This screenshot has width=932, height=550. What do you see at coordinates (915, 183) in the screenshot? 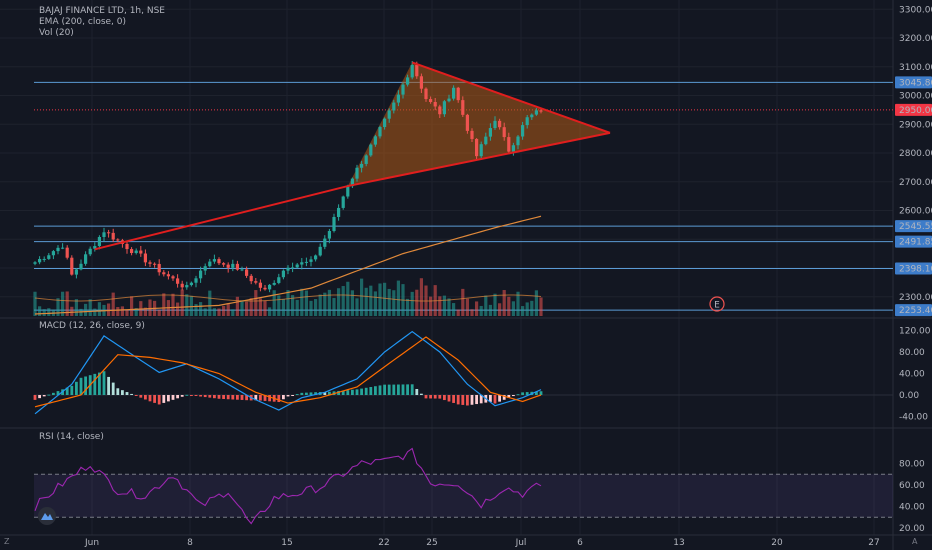
I see `y-tick-label: 2700.00` at bounding box center [915, 183].